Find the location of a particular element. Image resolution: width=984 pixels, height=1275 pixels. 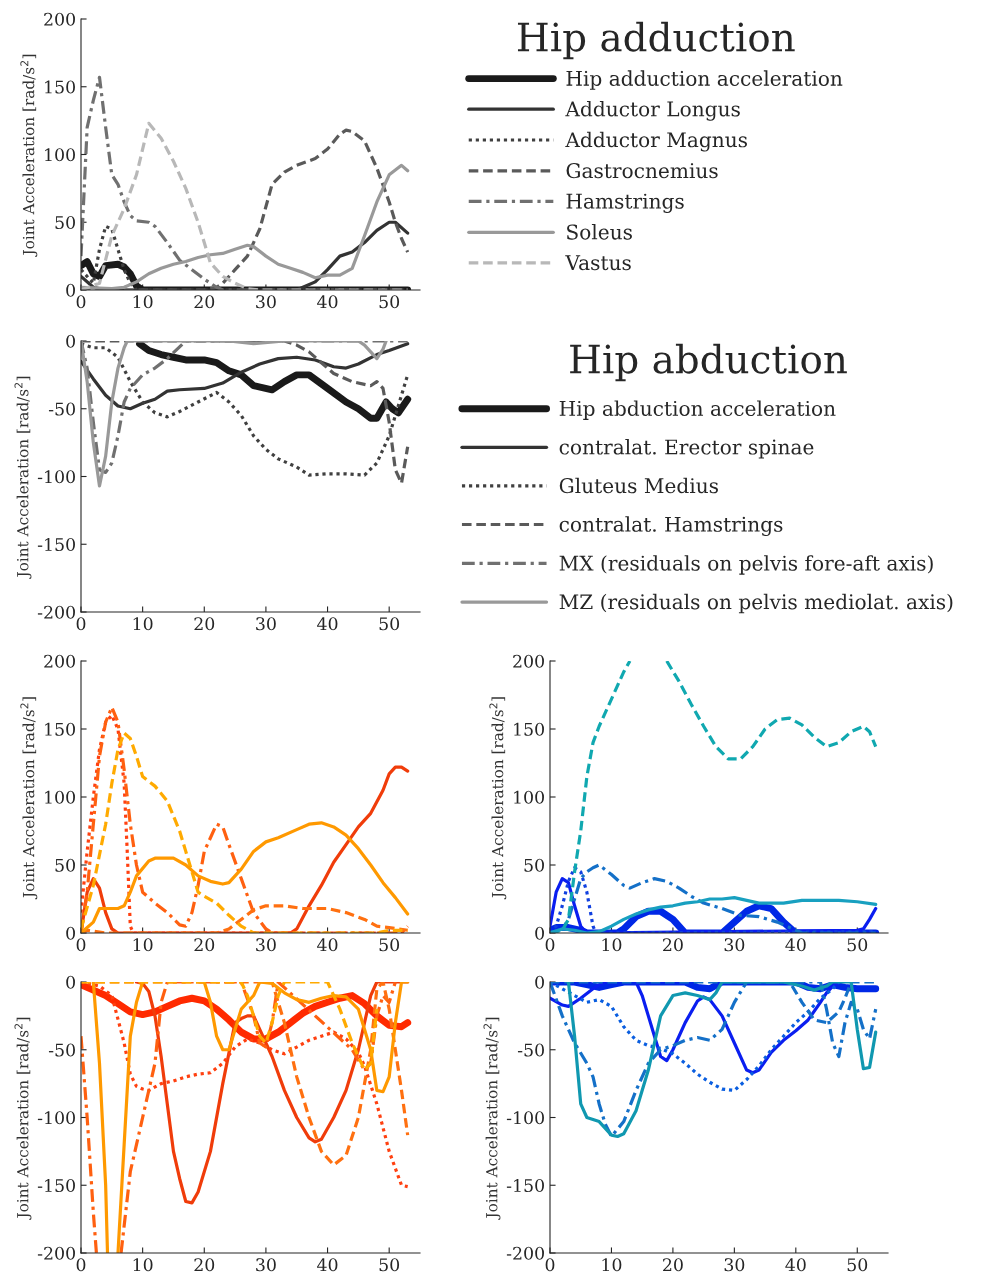

legend-label: Adductor Magnus is located at coordinates (656, 141).